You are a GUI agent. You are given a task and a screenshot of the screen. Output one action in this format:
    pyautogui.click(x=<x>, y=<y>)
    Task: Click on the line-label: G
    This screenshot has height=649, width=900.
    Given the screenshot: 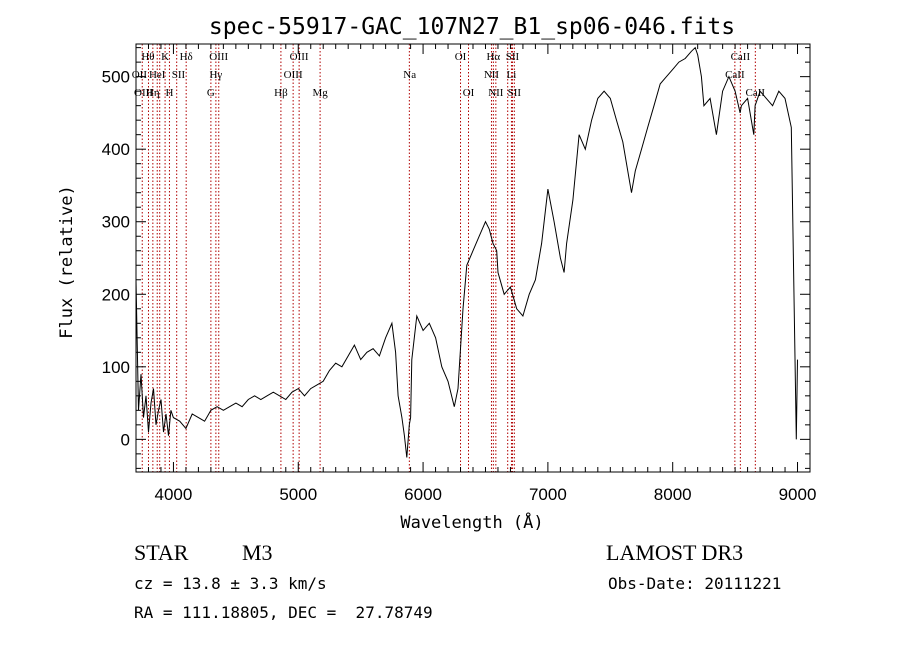 What is the action you would take?
    pyautogui.click(x=211, y=93)
    